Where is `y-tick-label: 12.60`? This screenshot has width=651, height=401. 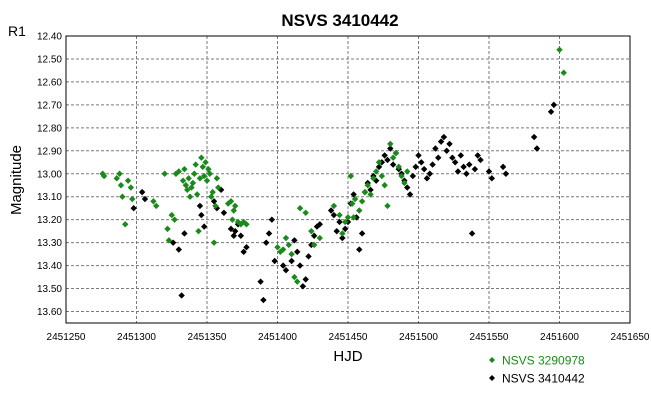 y-tick-label: 12.60 is located at coordinates (49, 82).